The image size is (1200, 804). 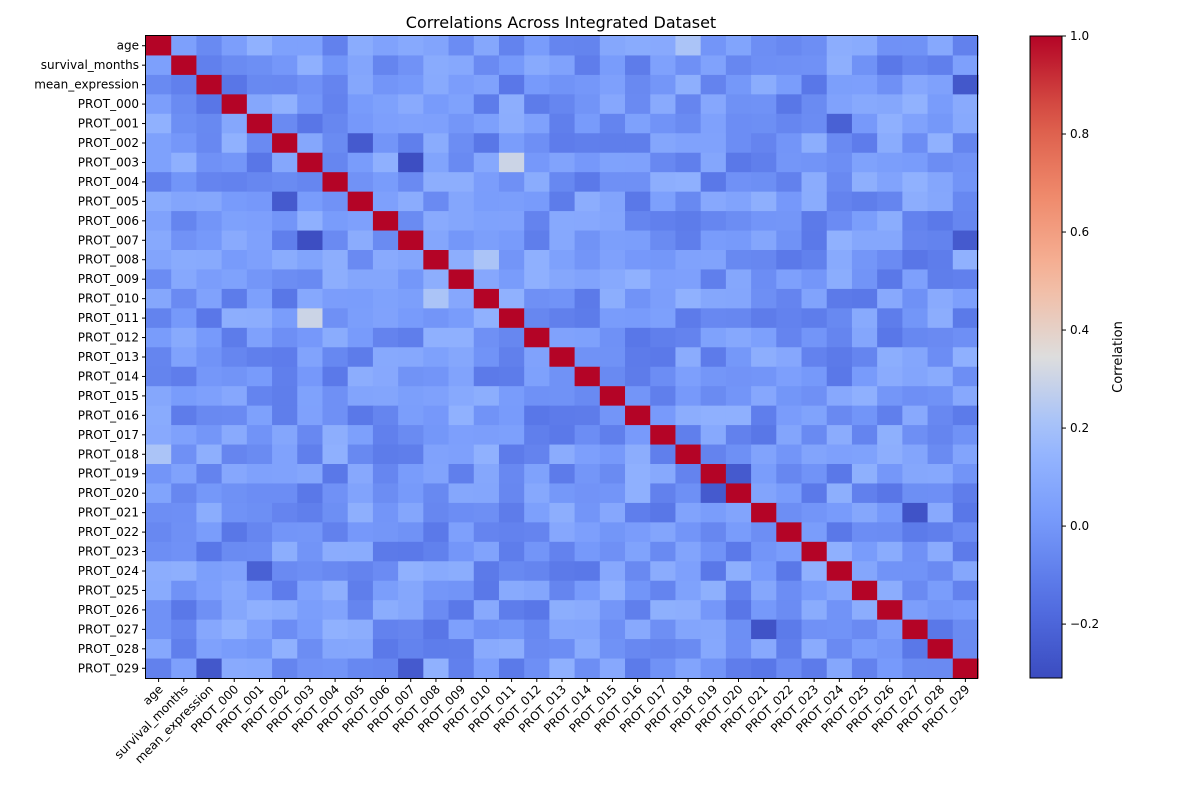 What do you see at coordinates (1079, 36) in the screenshot?
I see `colorbar-tick-label: 1.0` at bounding box center [1079, 36].